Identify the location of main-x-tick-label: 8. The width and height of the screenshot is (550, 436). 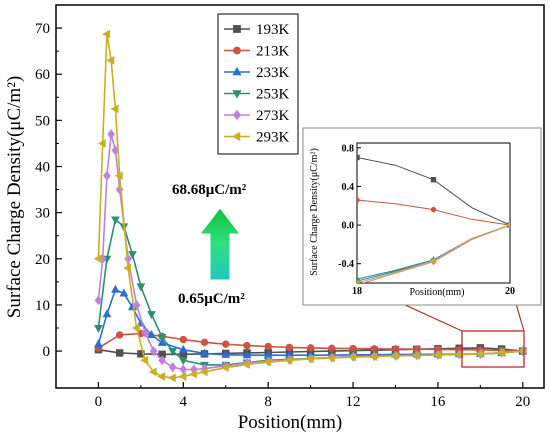
(268, 402).